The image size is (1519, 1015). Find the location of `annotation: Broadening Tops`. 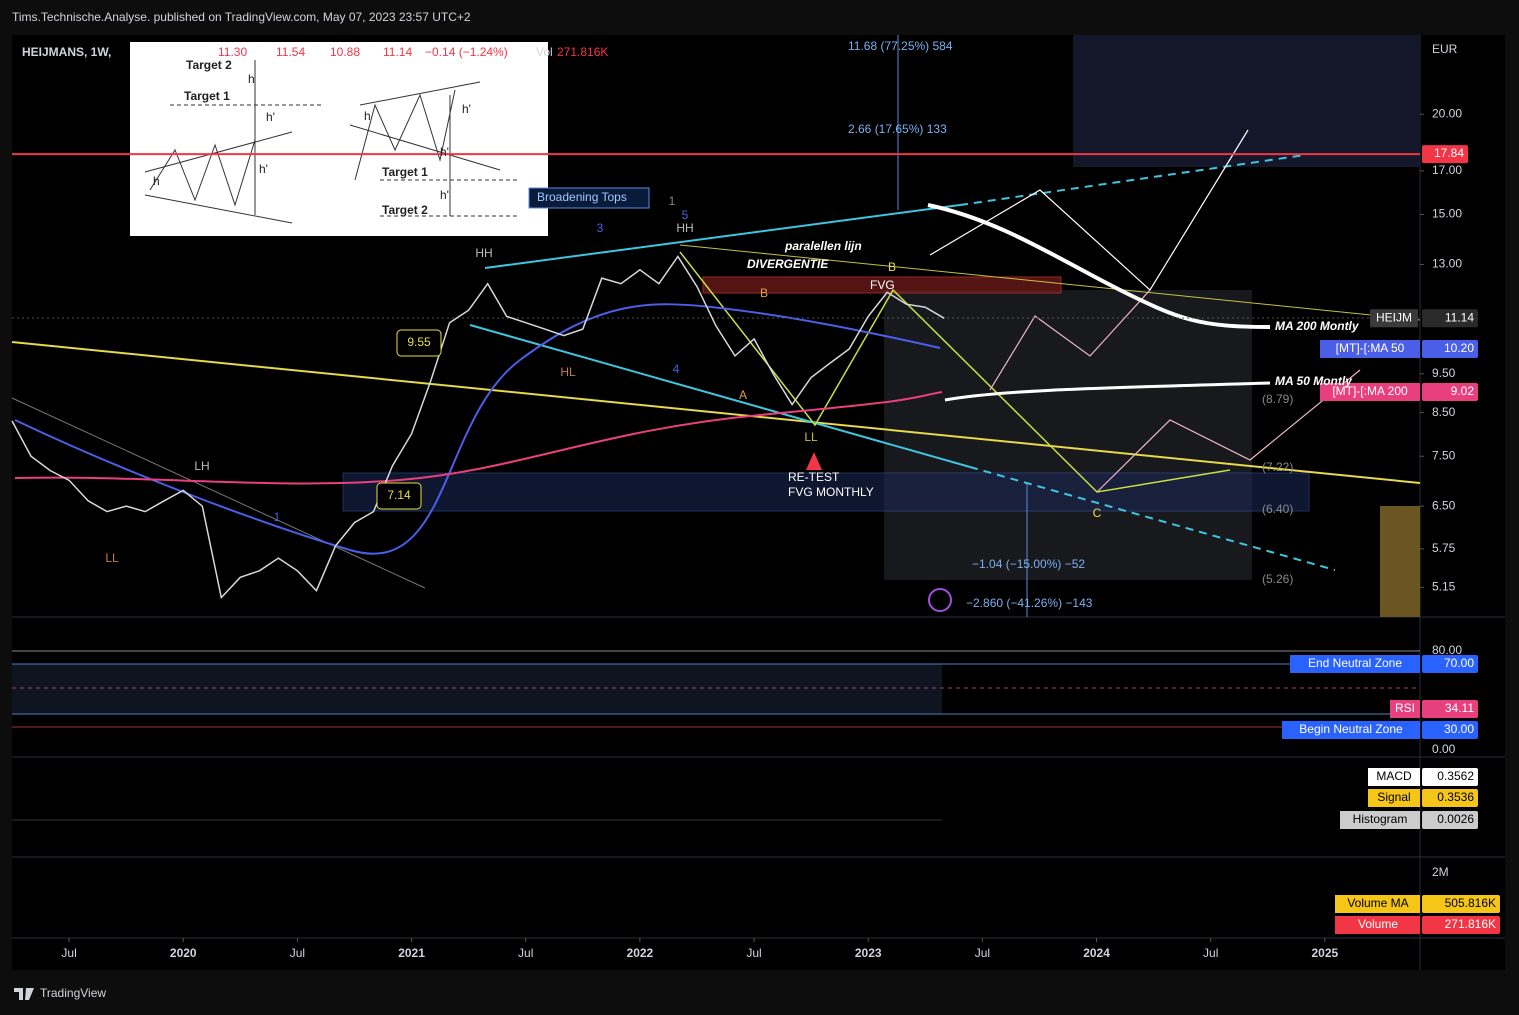

annotation: Broadening Tops is located at coordinates (582, 197).